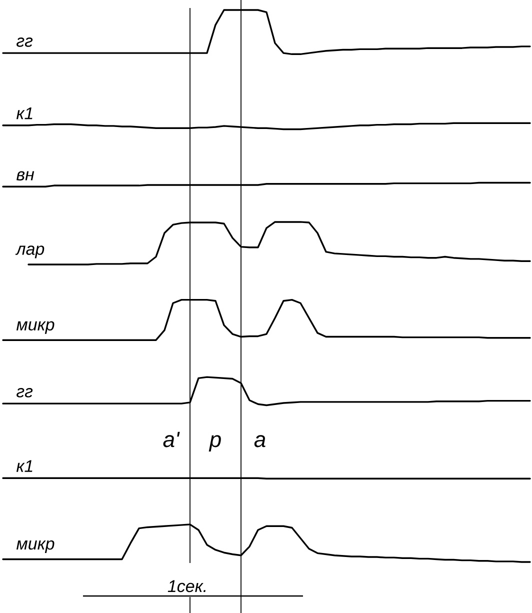 This screenshot has width=532, height=613. I want to click on text: 1сек., so click(187, 586).